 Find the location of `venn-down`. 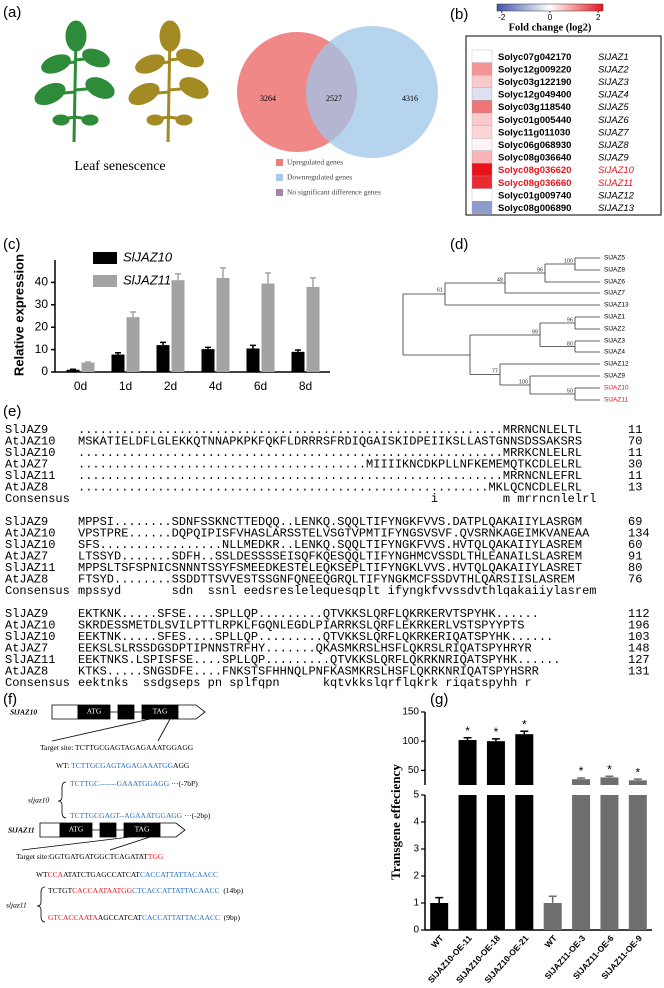

venn-down is located at coordinates (372, 92).